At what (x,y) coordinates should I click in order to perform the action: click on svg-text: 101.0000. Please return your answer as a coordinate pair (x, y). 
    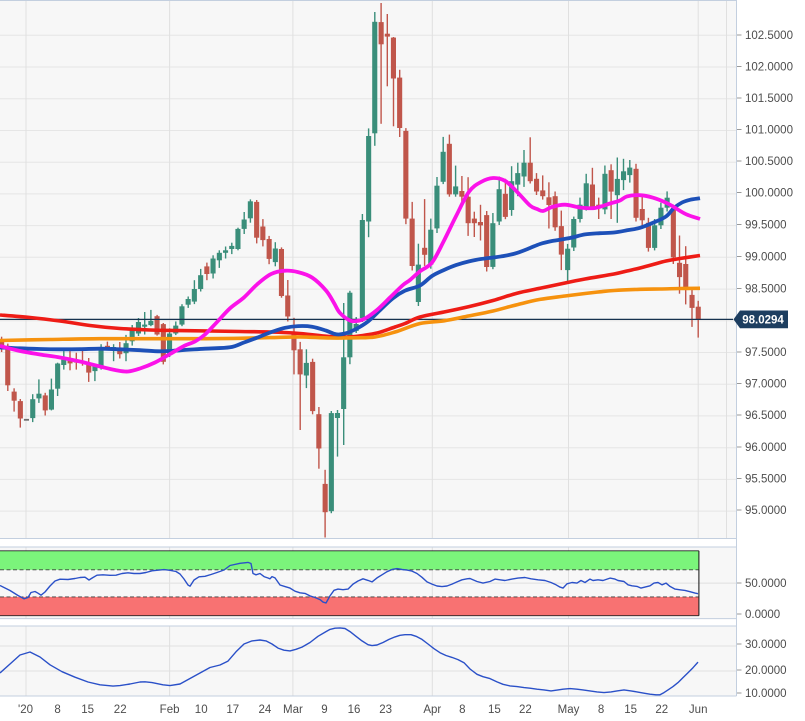
    Looking at the image, I should click on (769, 131).